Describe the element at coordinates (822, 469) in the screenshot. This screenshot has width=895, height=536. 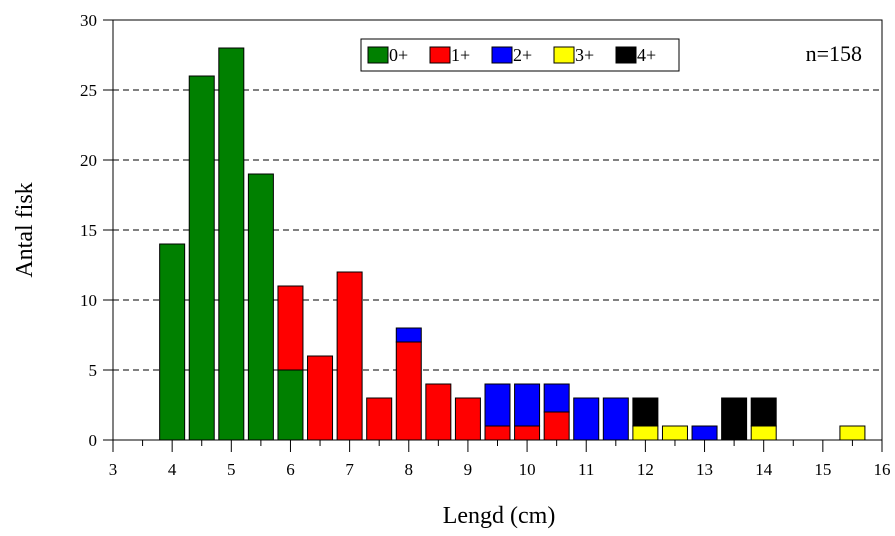
I see `x-tick-label: 15` at that location.